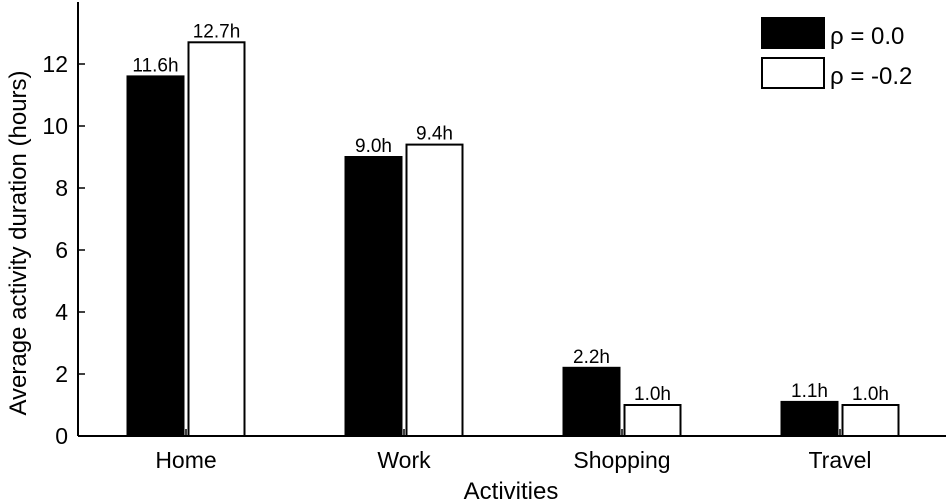  Describe the element at coordinates (839, 460) in the screenshot. I see `x-tick-label: Travel` at that location.